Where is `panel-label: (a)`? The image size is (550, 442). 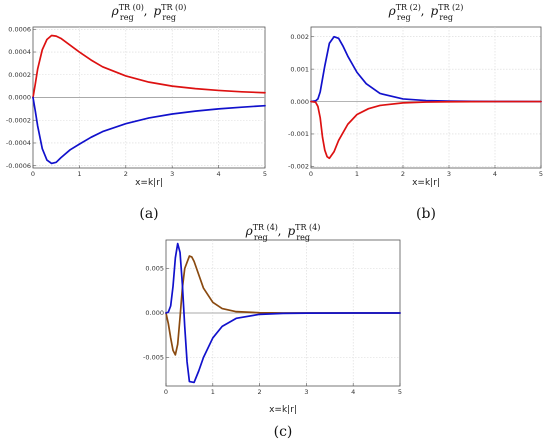 panel-label: (a) is located at coordinates (148, 214).